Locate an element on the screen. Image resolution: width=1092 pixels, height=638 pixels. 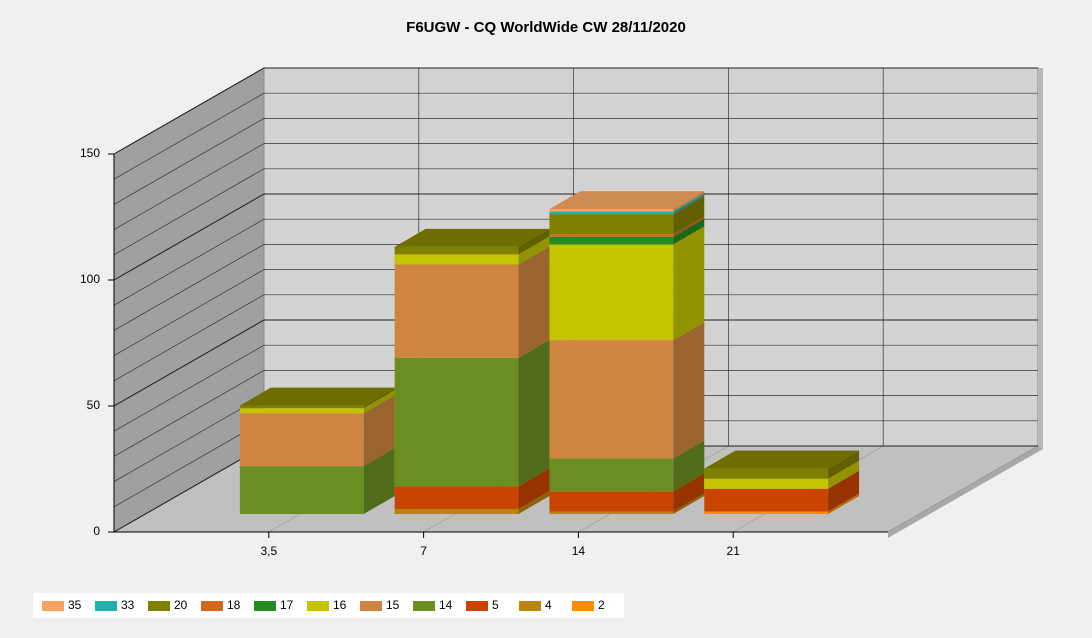
back-wall-edge is located at coordinates (1040, 258).